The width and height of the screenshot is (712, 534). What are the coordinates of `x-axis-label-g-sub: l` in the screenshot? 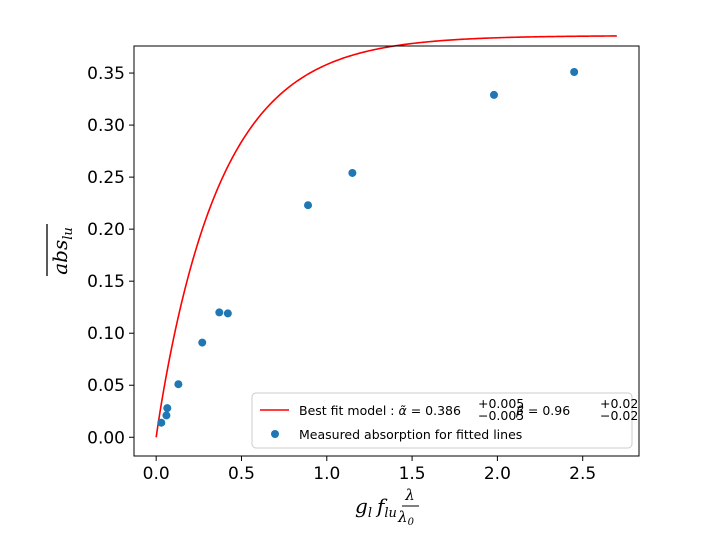 It's located at (370, 513).